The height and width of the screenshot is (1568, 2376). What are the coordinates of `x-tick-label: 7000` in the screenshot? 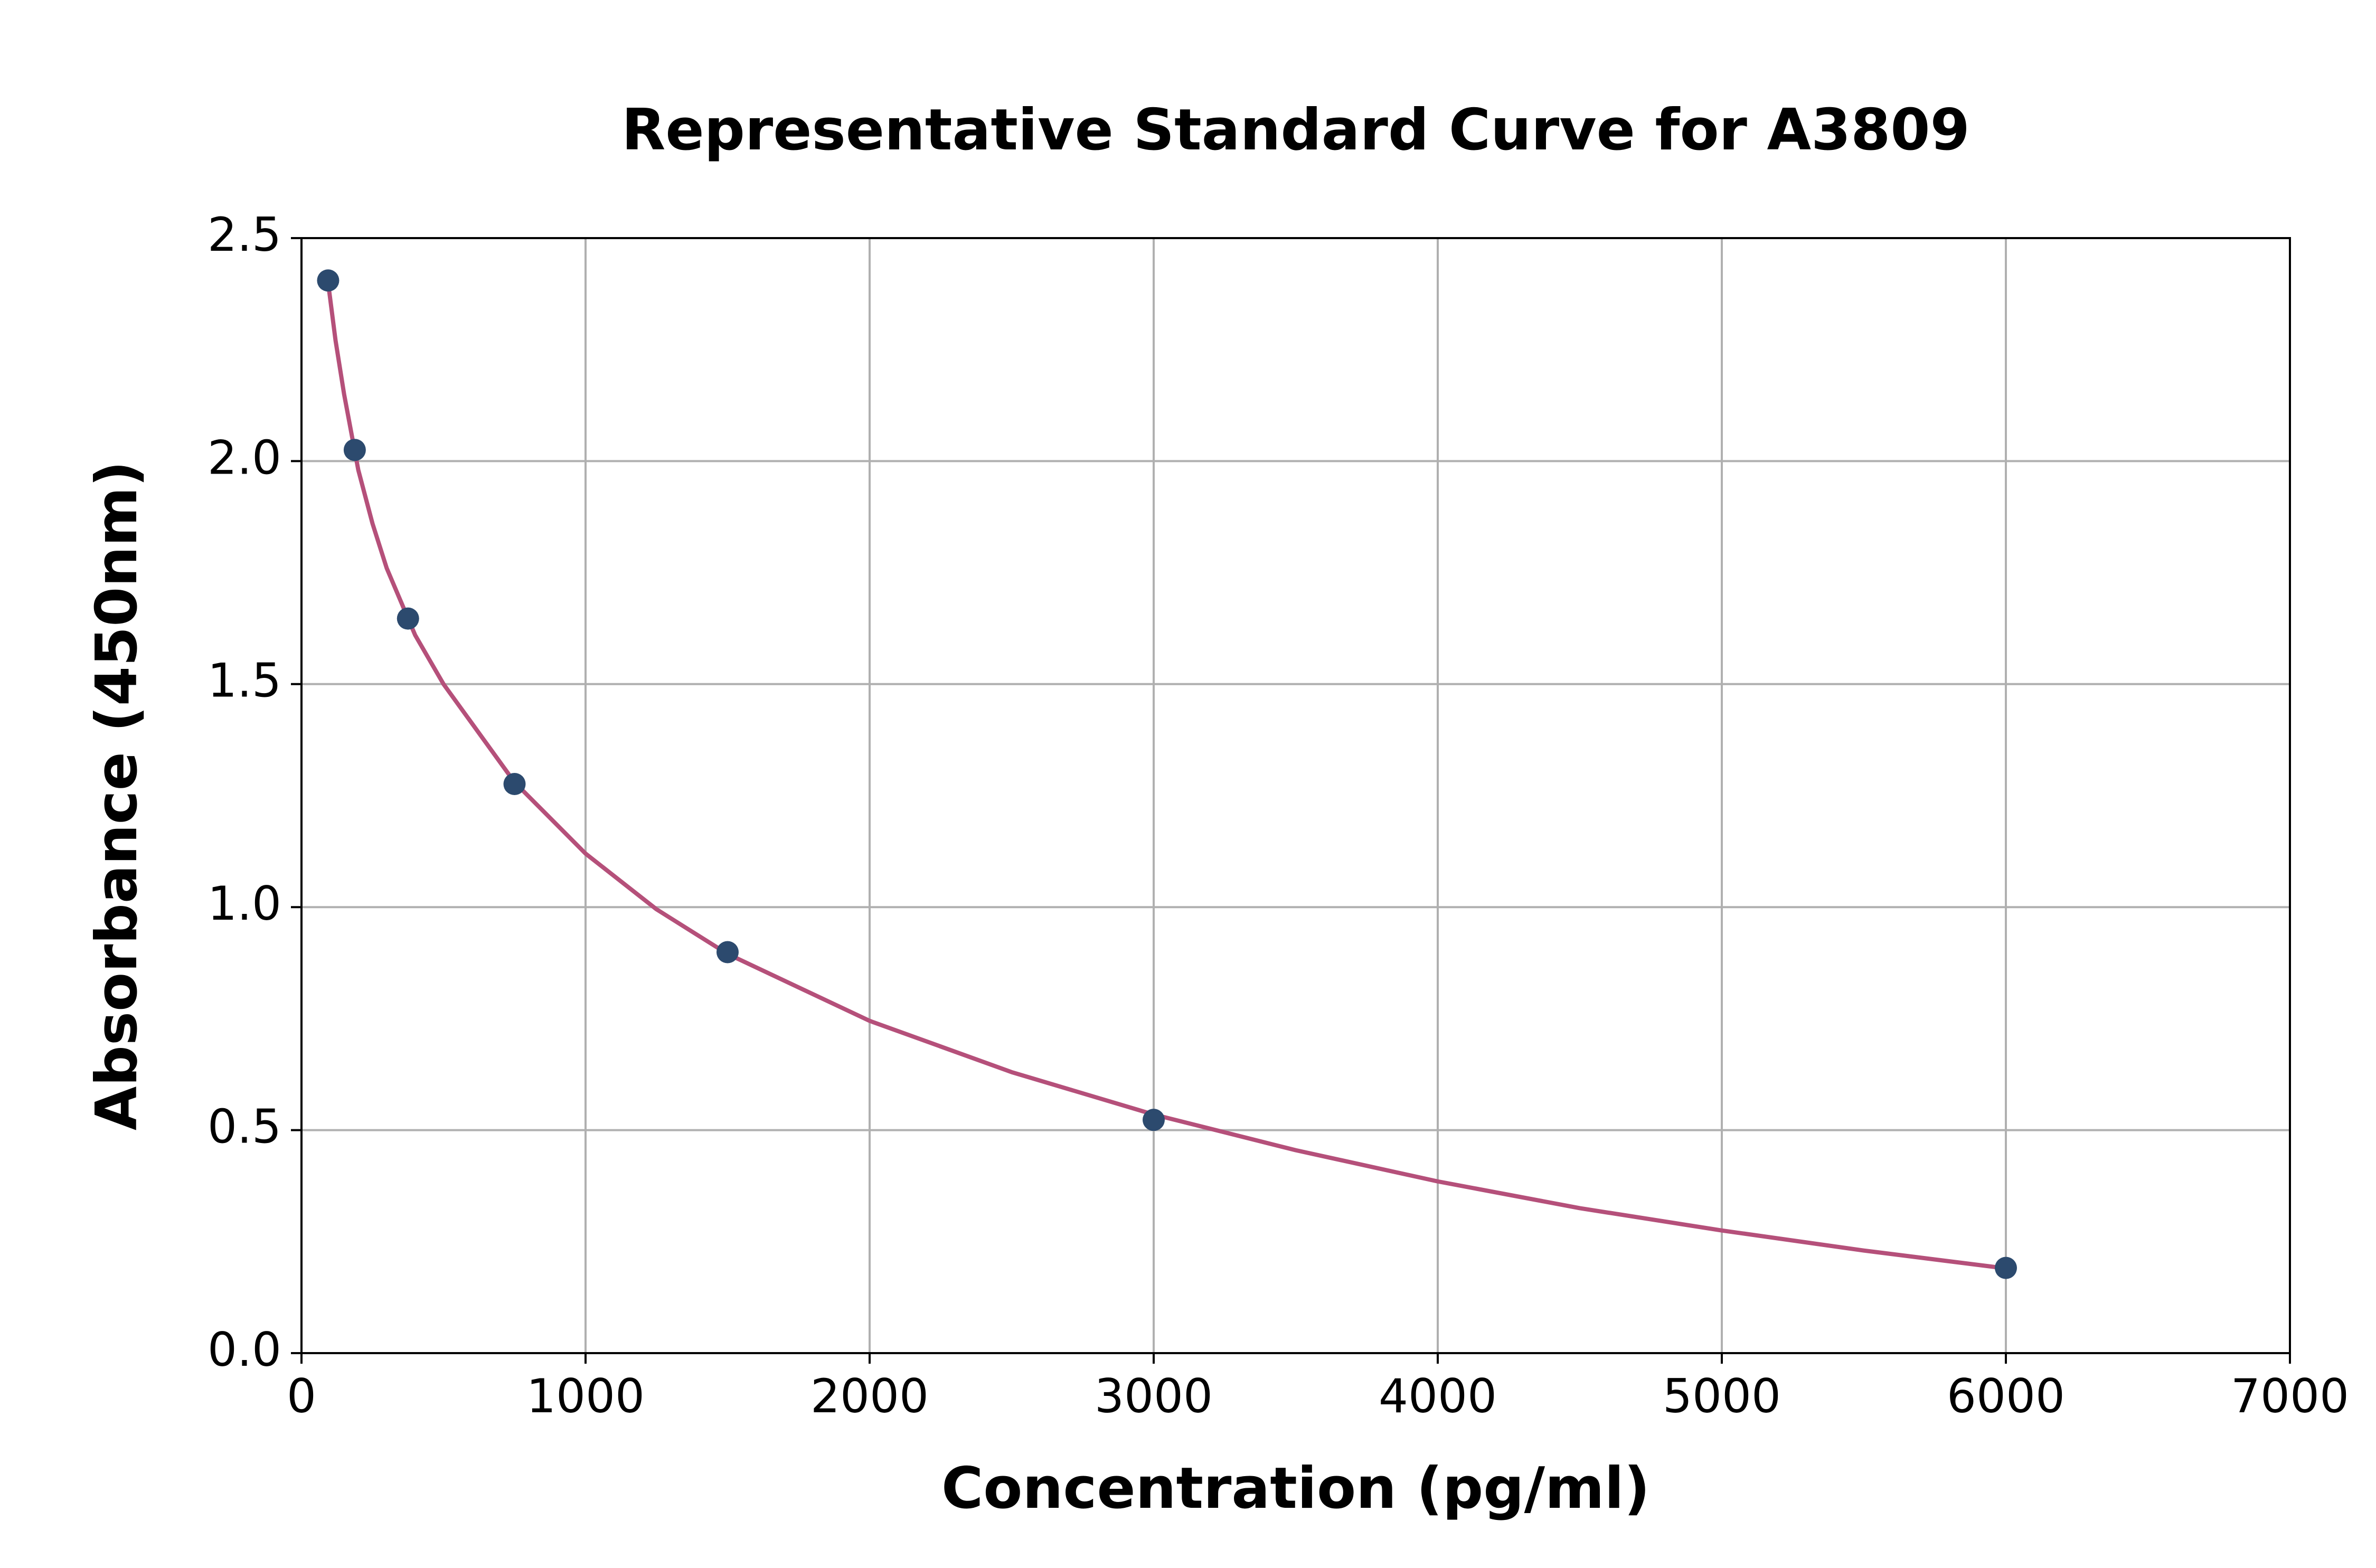 It's located at (2290, 1396).